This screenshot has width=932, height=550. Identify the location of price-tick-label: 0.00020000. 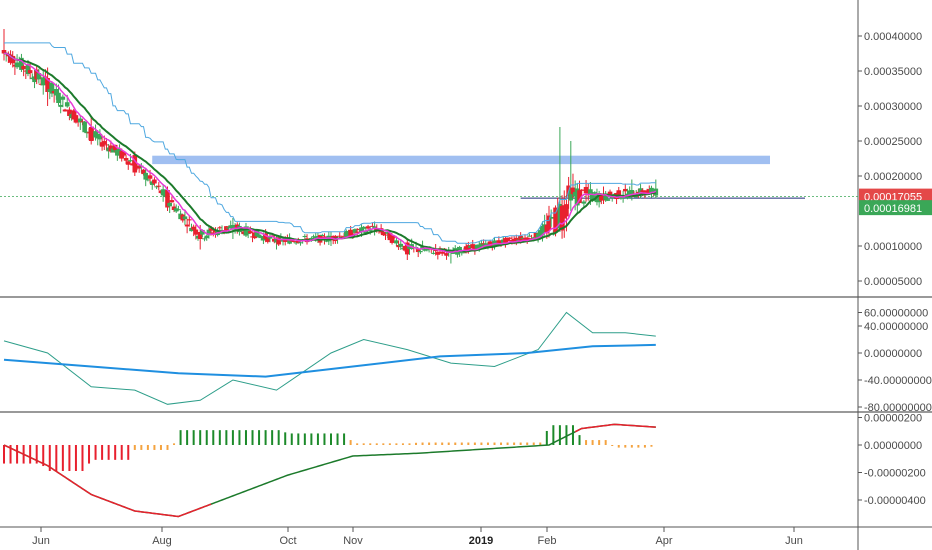
(893, 177).